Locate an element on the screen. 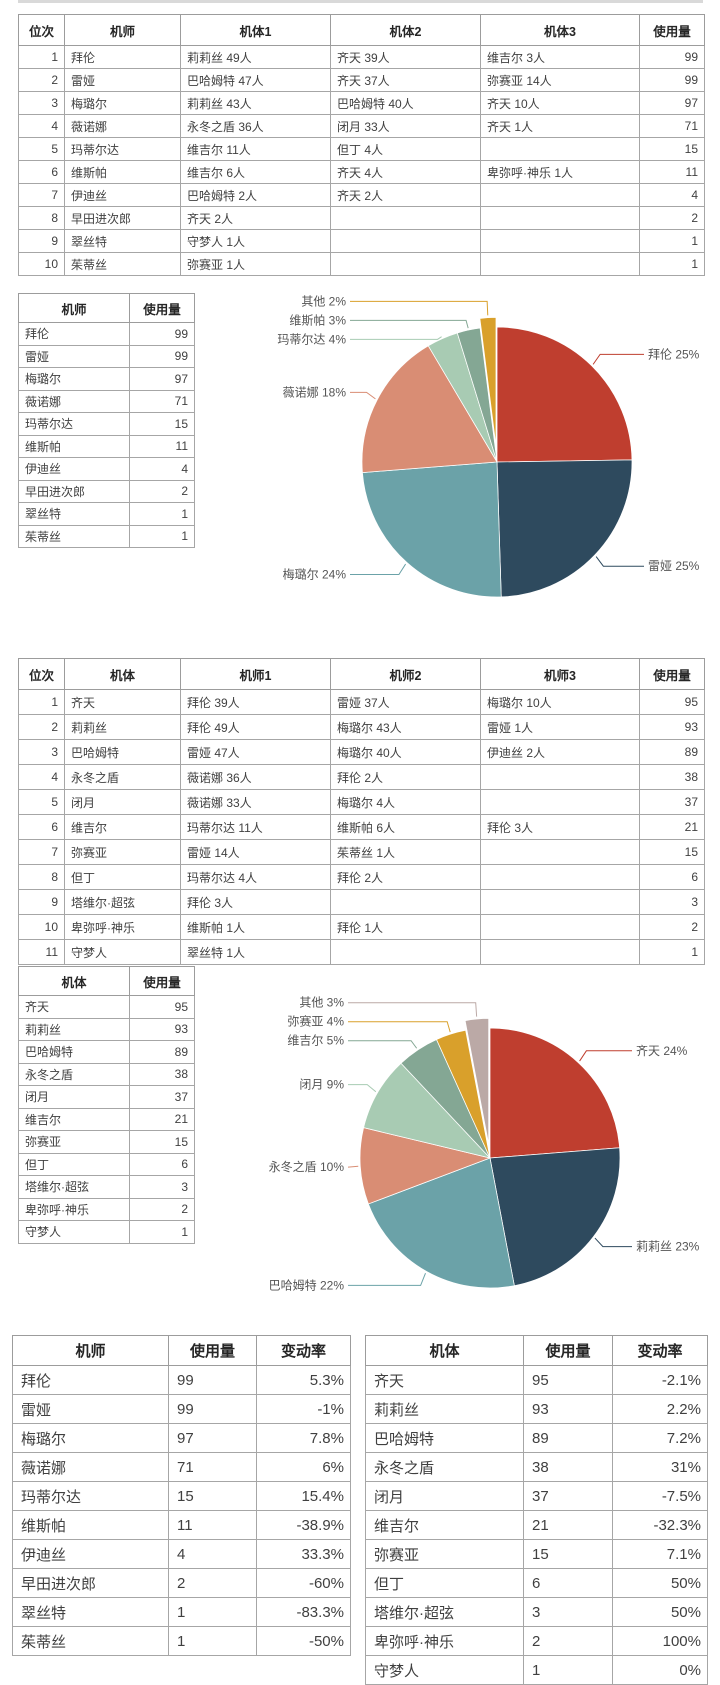 This screenshot has width=720, height=1685. table-cell: 塔维尔·超弦 is located at coordinates (122, 902).